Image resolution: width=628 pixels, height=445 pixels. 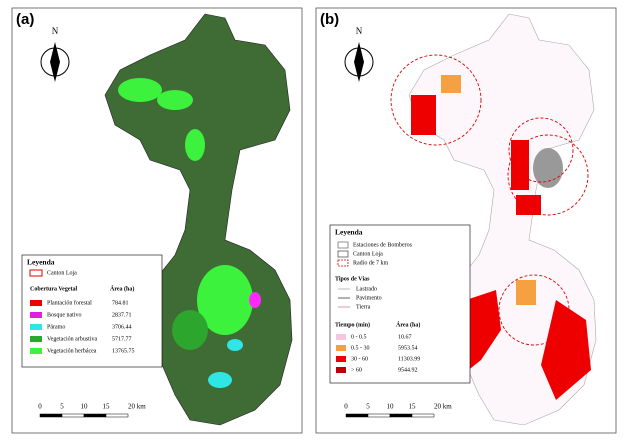 I want to click on legend-subtitle: Tipos de Vías, so click(x=352, y=279).